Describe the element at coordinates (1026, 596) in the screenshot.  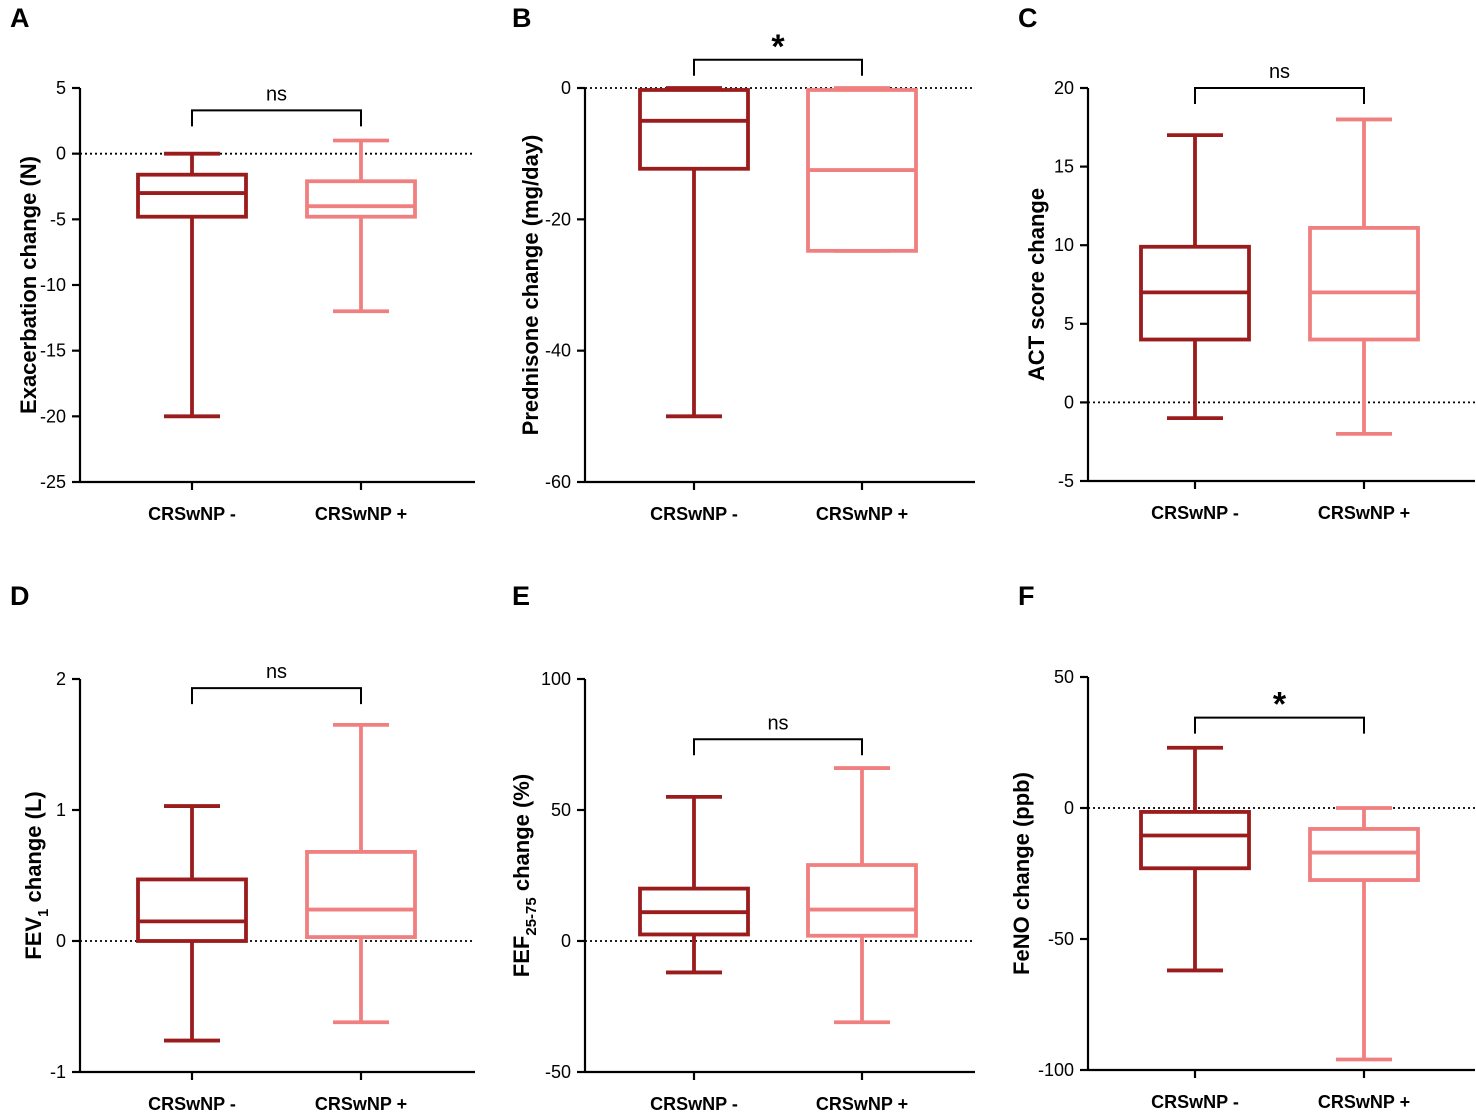
I see `panel-letter: F` at that location.